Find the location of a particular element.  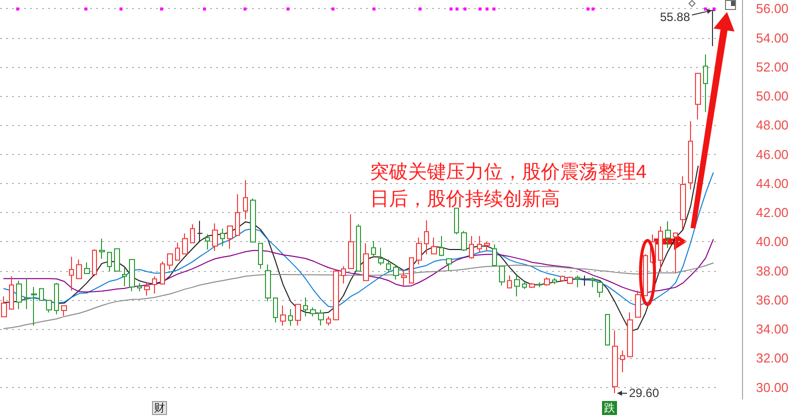

text: 财 is located at coordinates (159, 408).